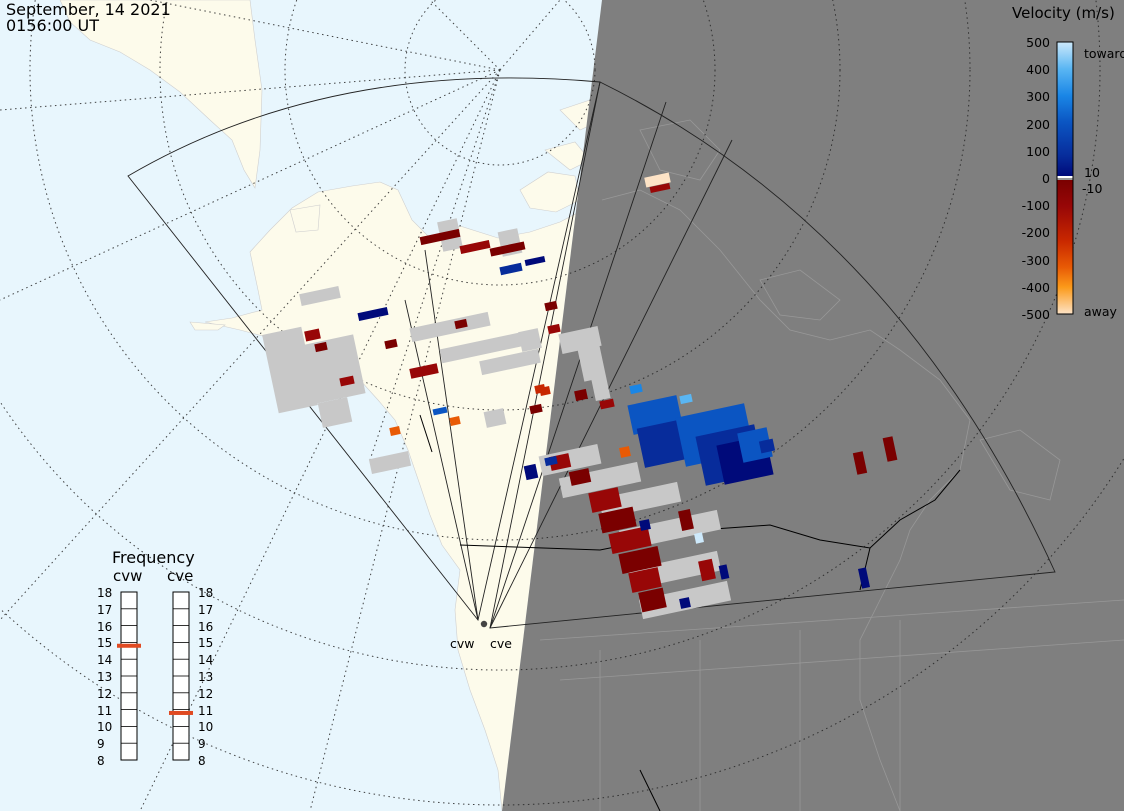 This screenshot has width=1124, height=811. I want to click on colorbar-tick-label: 400, so click(1038, 70).